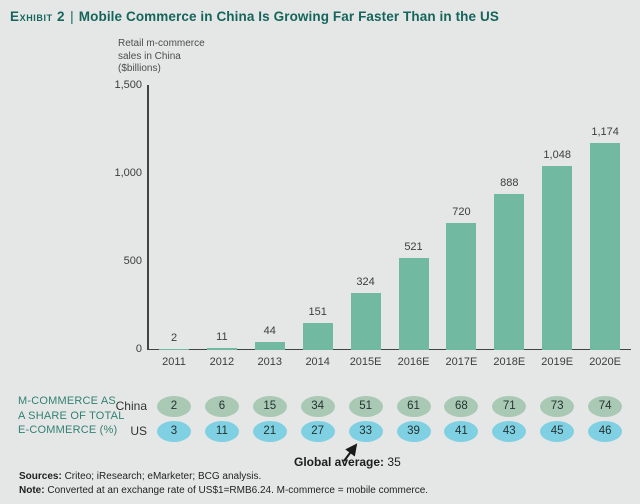 The height and width of the screenshot is (504, 640). Describe the element at coordinates (365, 362) in the screenshot. I see `x-tick-label: 2015E` at that location.